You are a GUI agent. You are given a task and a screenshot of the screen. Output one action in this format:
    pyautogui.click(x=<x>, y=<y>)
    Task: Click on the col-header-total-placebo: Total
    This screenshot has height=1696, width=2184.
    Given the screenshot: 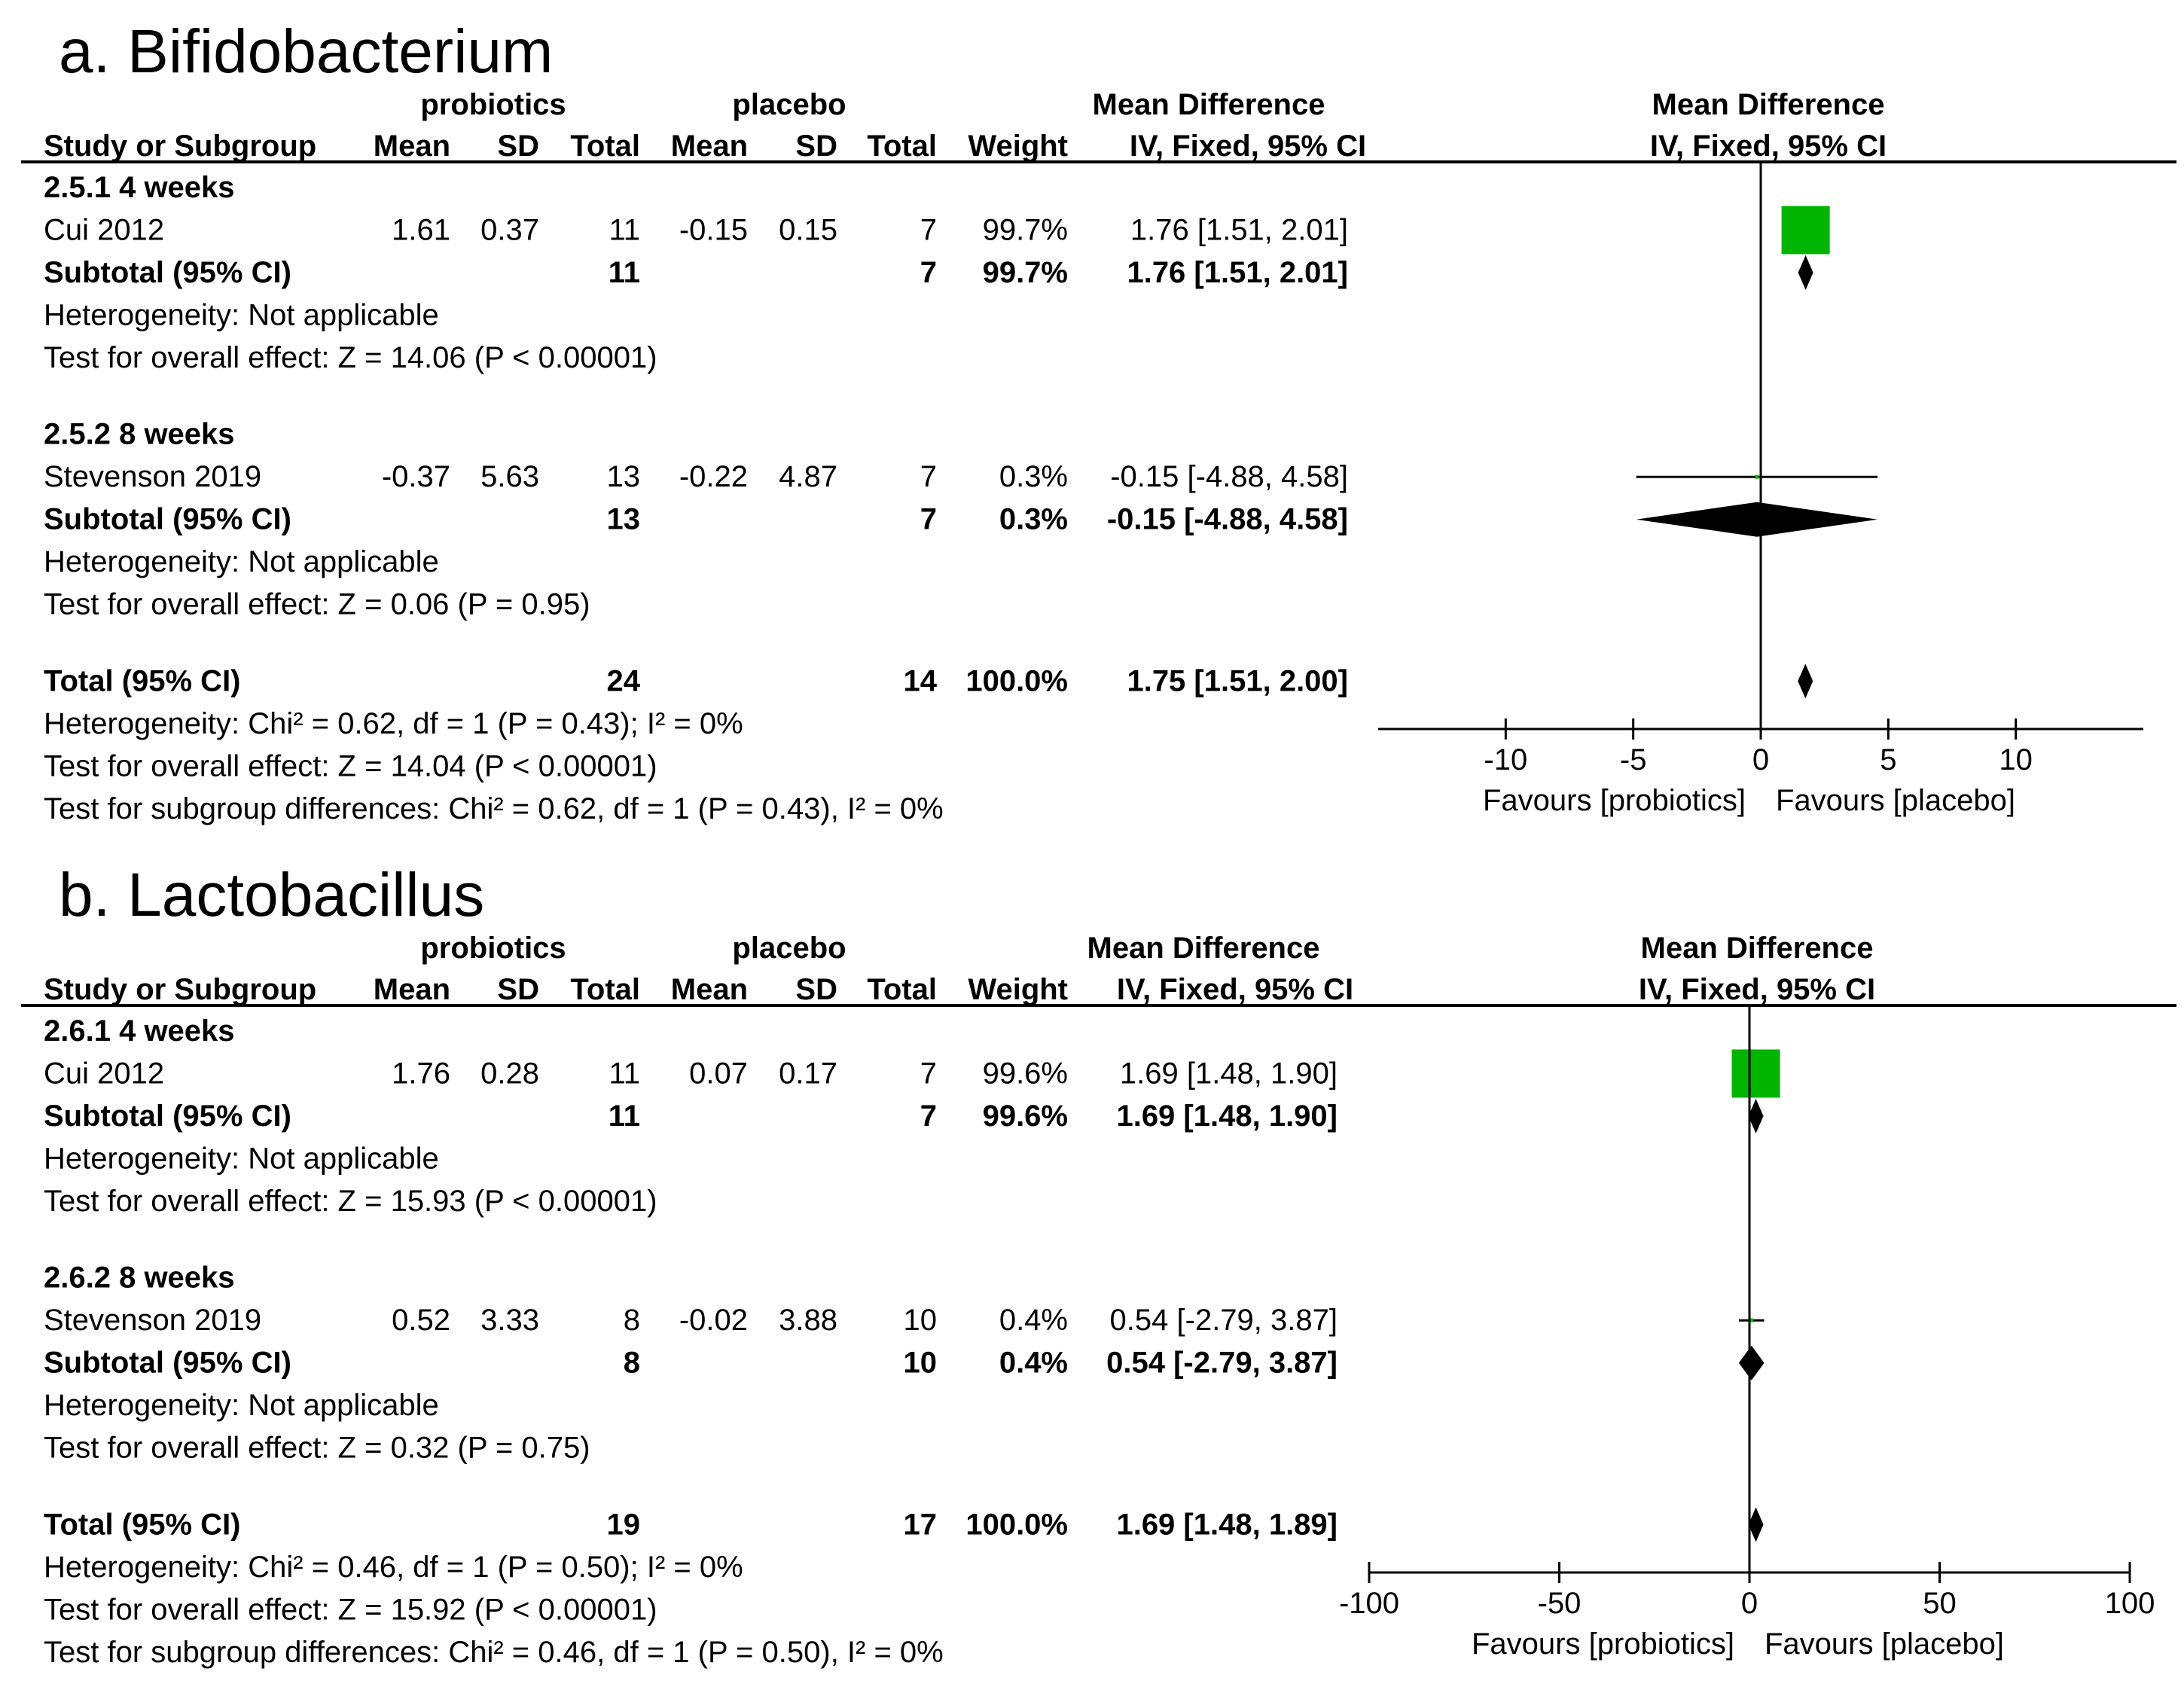 What is the action you would take?
    pyautogui.click(x=902, y=989)
    